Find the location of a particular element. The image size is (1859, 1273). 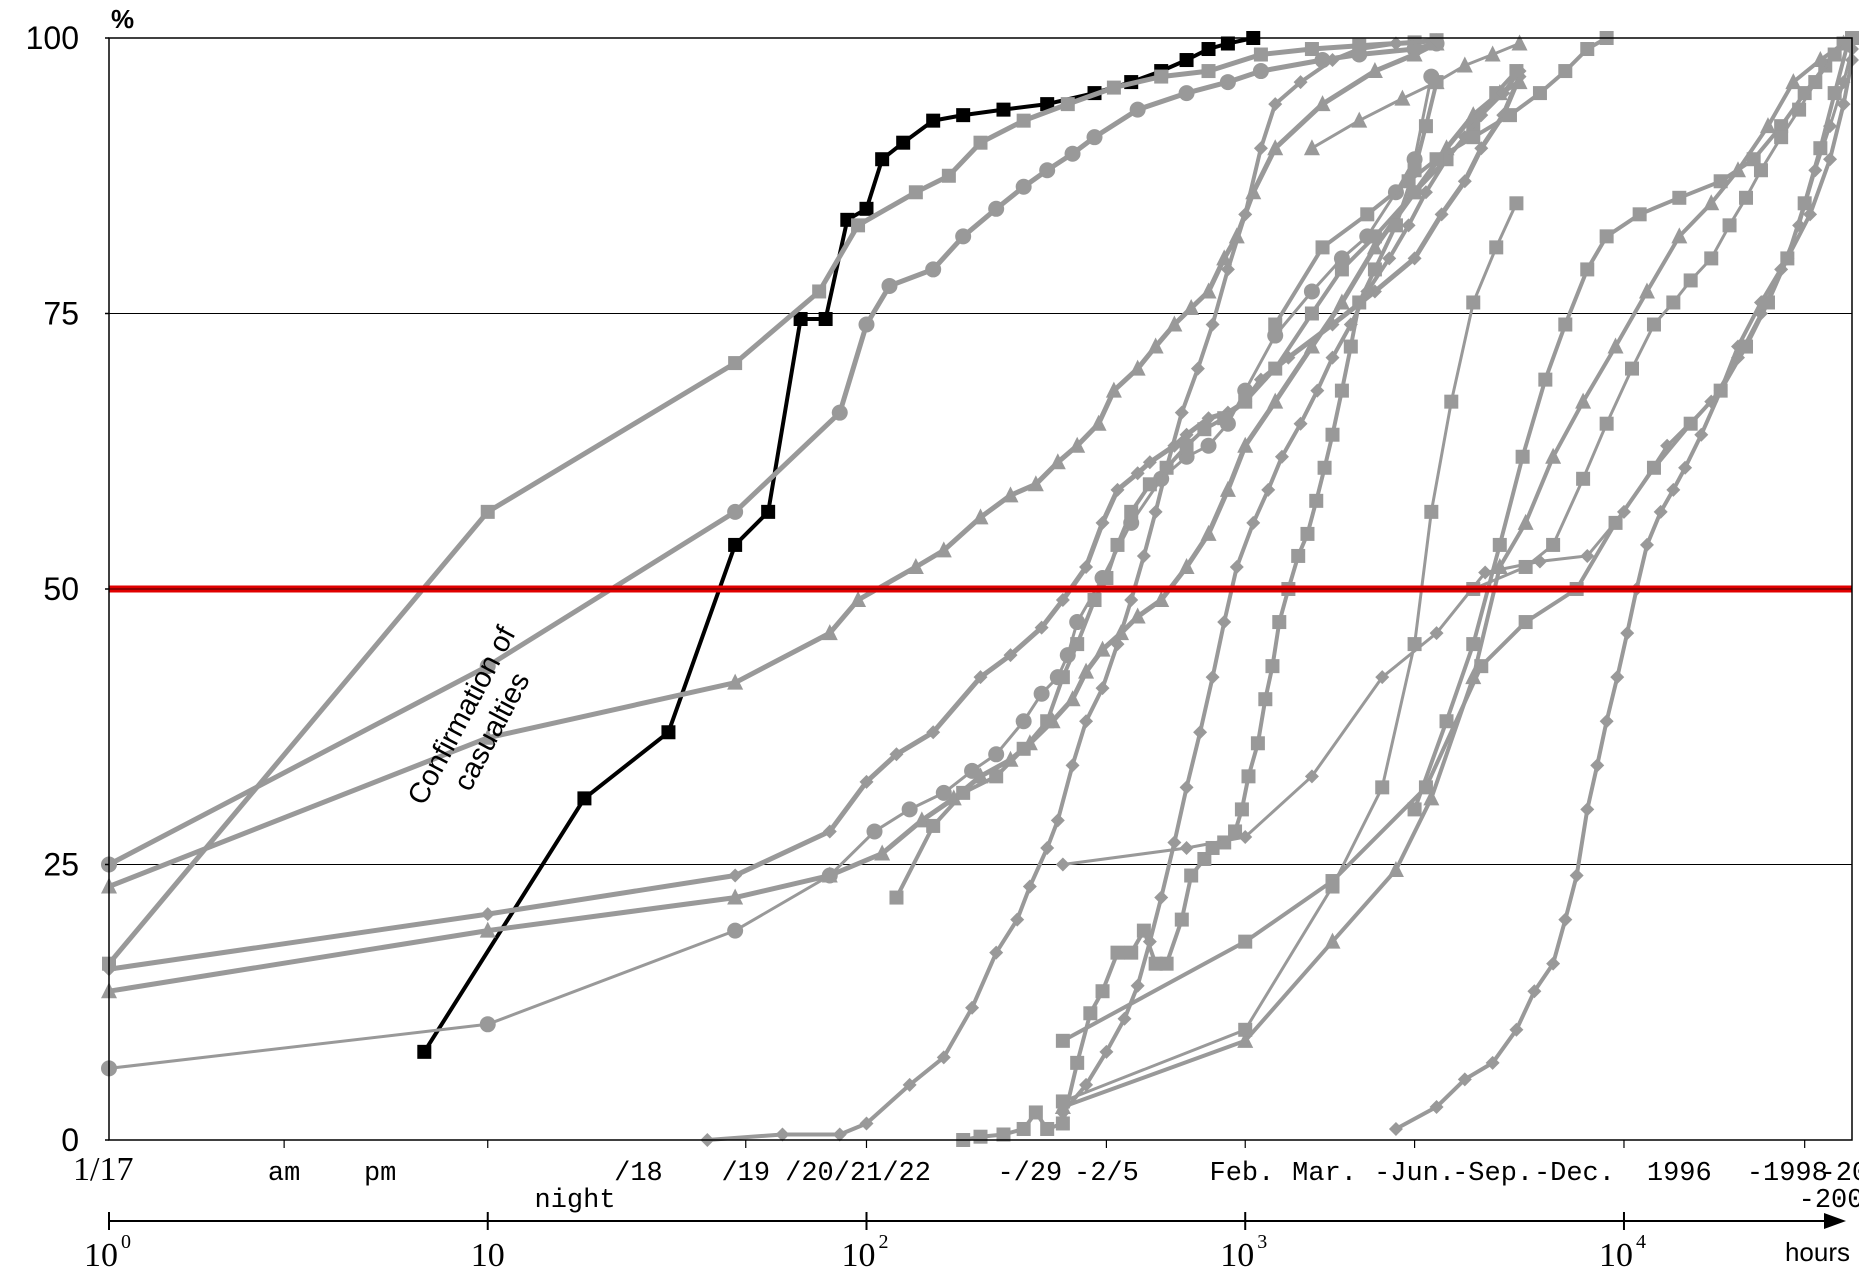

date-label: am is located at coordinates (284, 1174).